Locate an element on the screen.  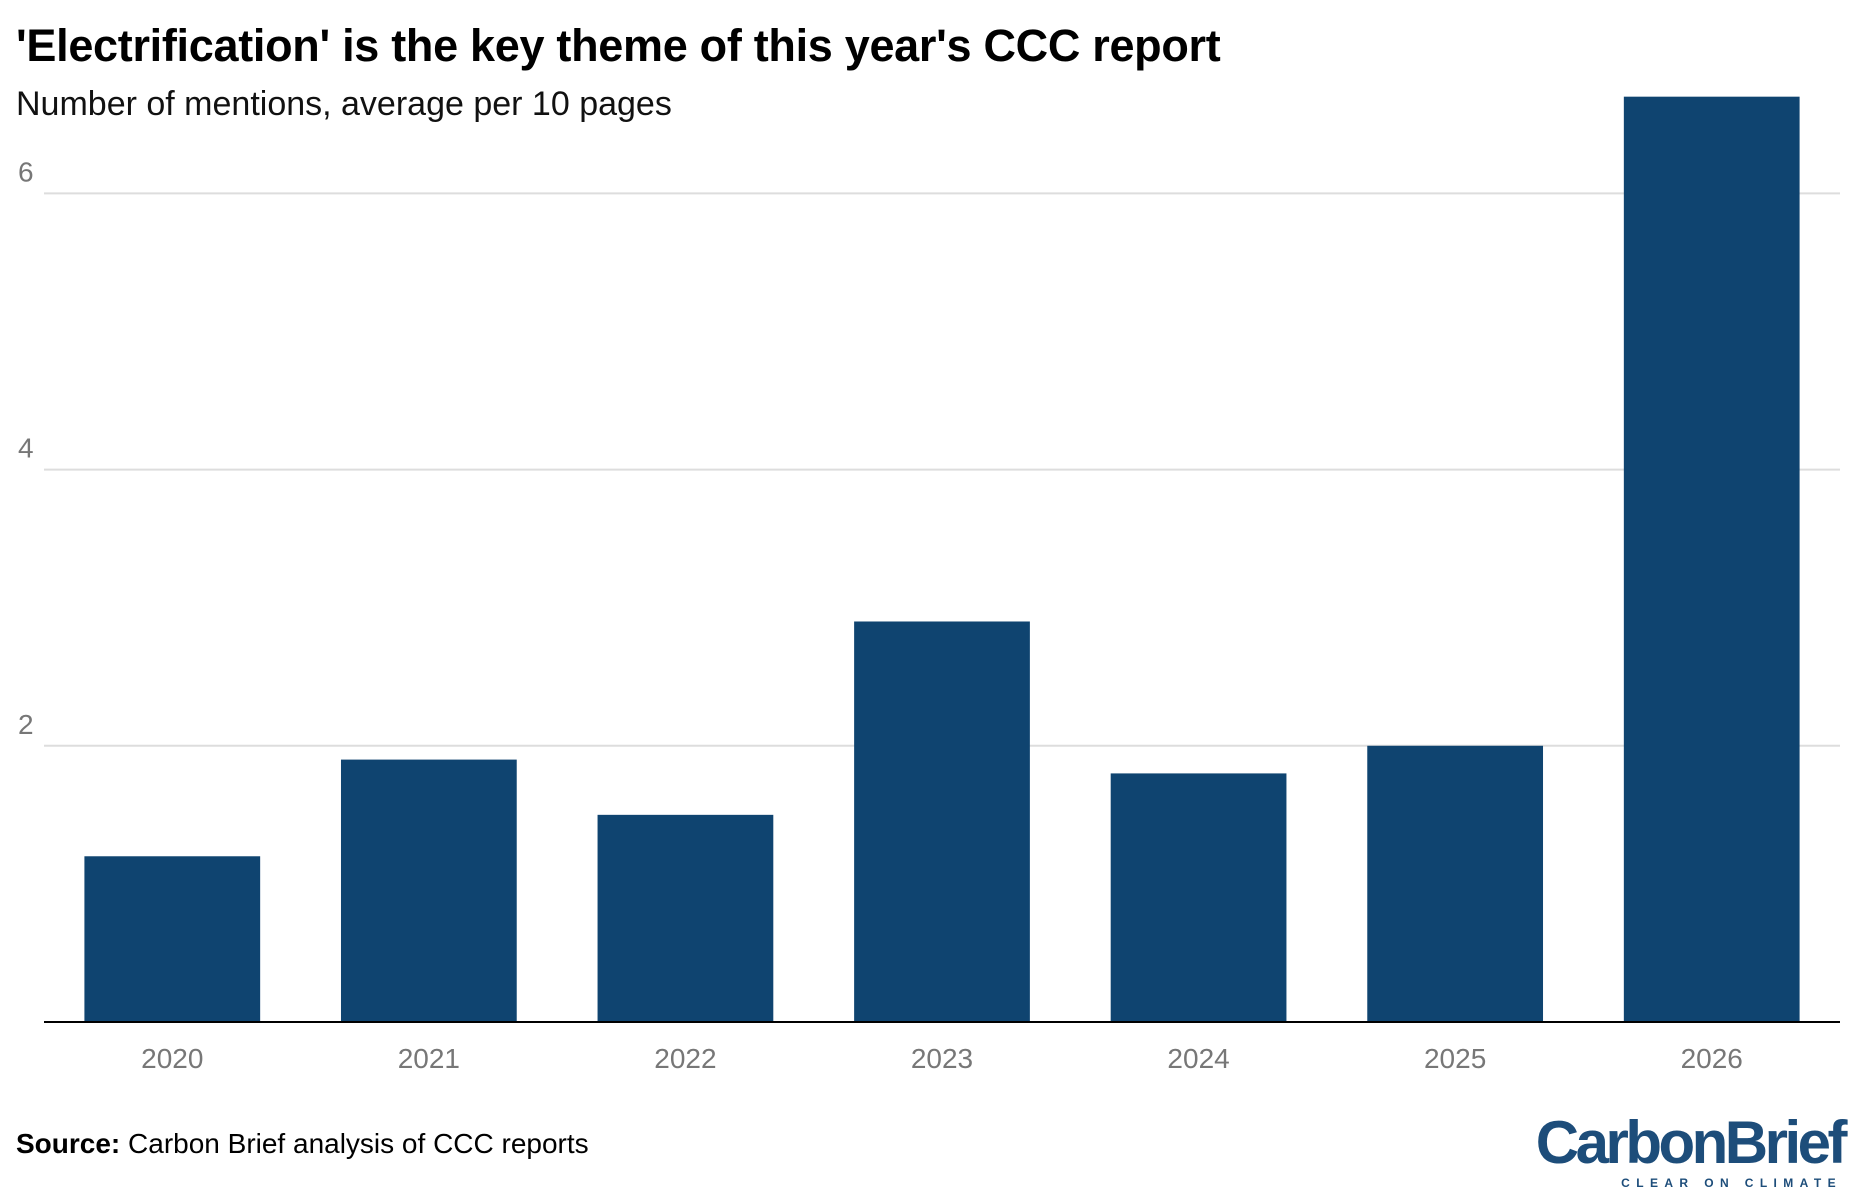
y-axis-ticks: 2 4 6 is located at coordinates (26, 447).